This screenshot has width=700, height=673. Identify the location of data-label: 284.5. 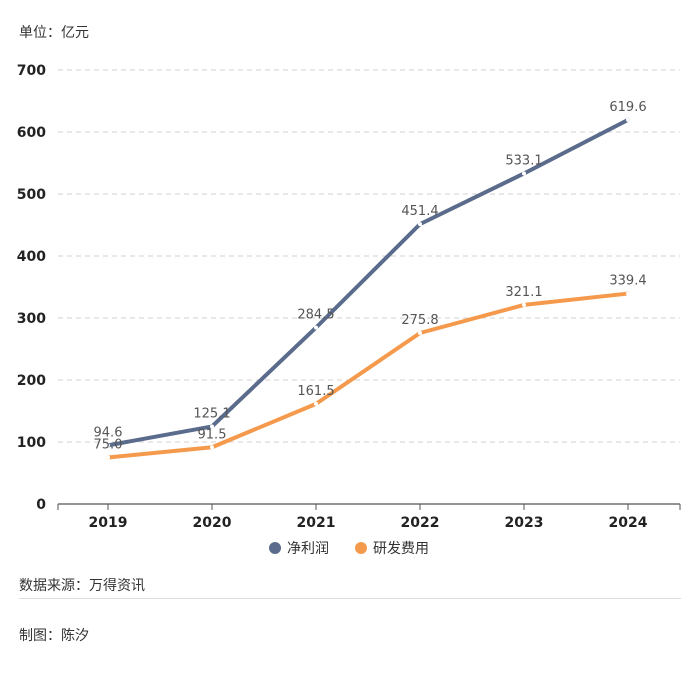
(315, 315).